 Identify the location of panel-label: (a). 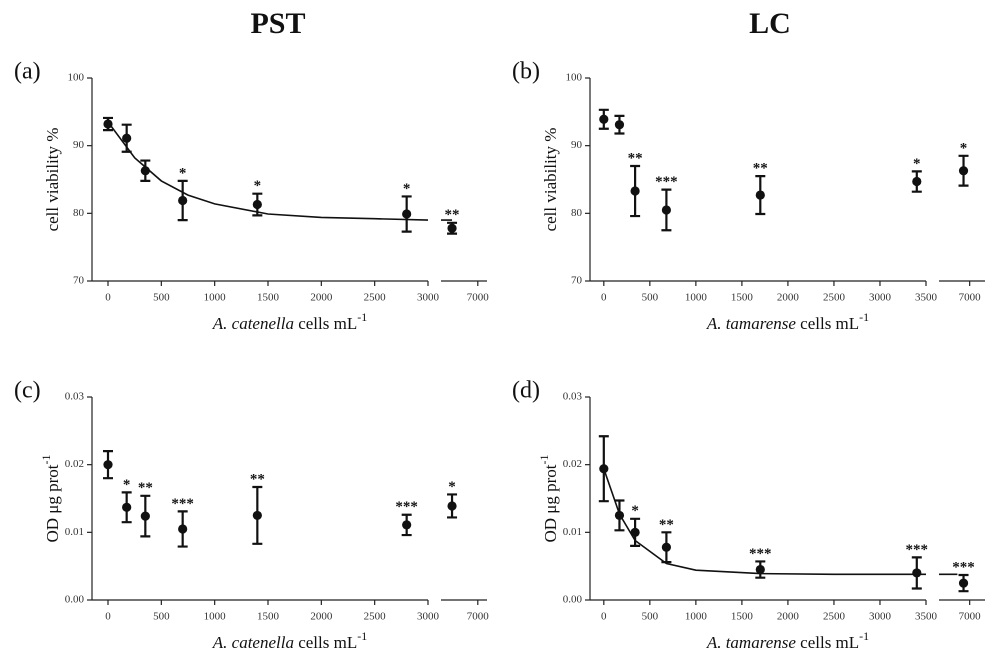
(27, 72).